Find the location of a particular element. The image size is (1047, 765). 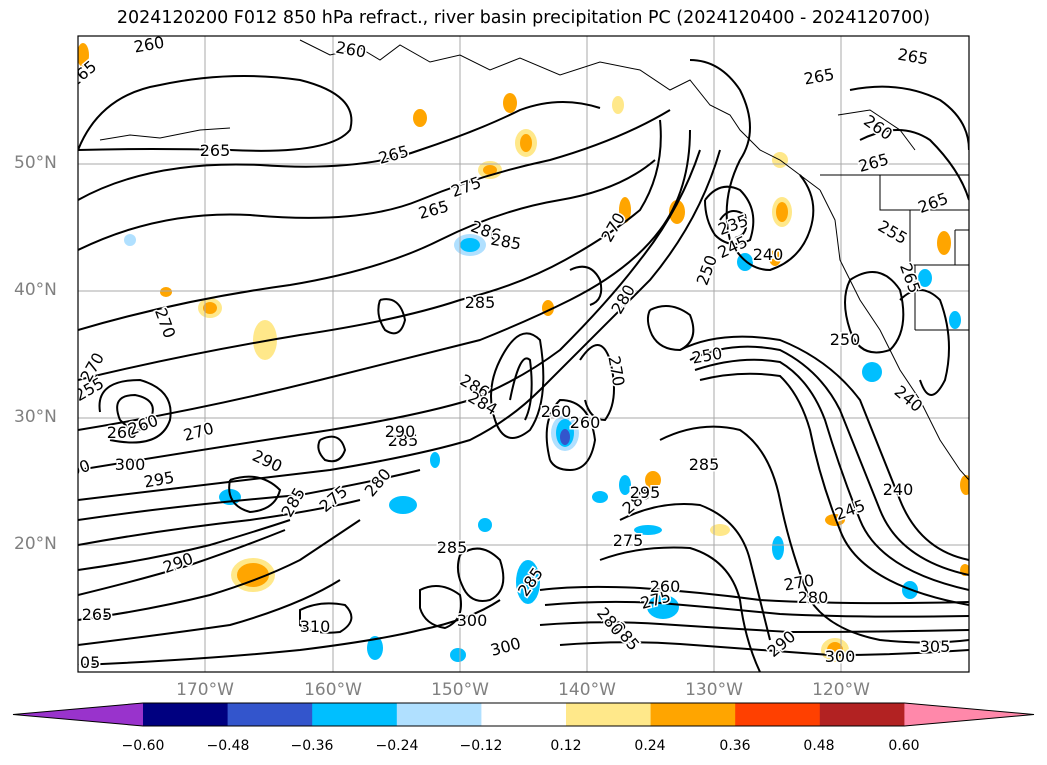

colorbar-tick-label: 0.12 is located at coordinates (566, 746).